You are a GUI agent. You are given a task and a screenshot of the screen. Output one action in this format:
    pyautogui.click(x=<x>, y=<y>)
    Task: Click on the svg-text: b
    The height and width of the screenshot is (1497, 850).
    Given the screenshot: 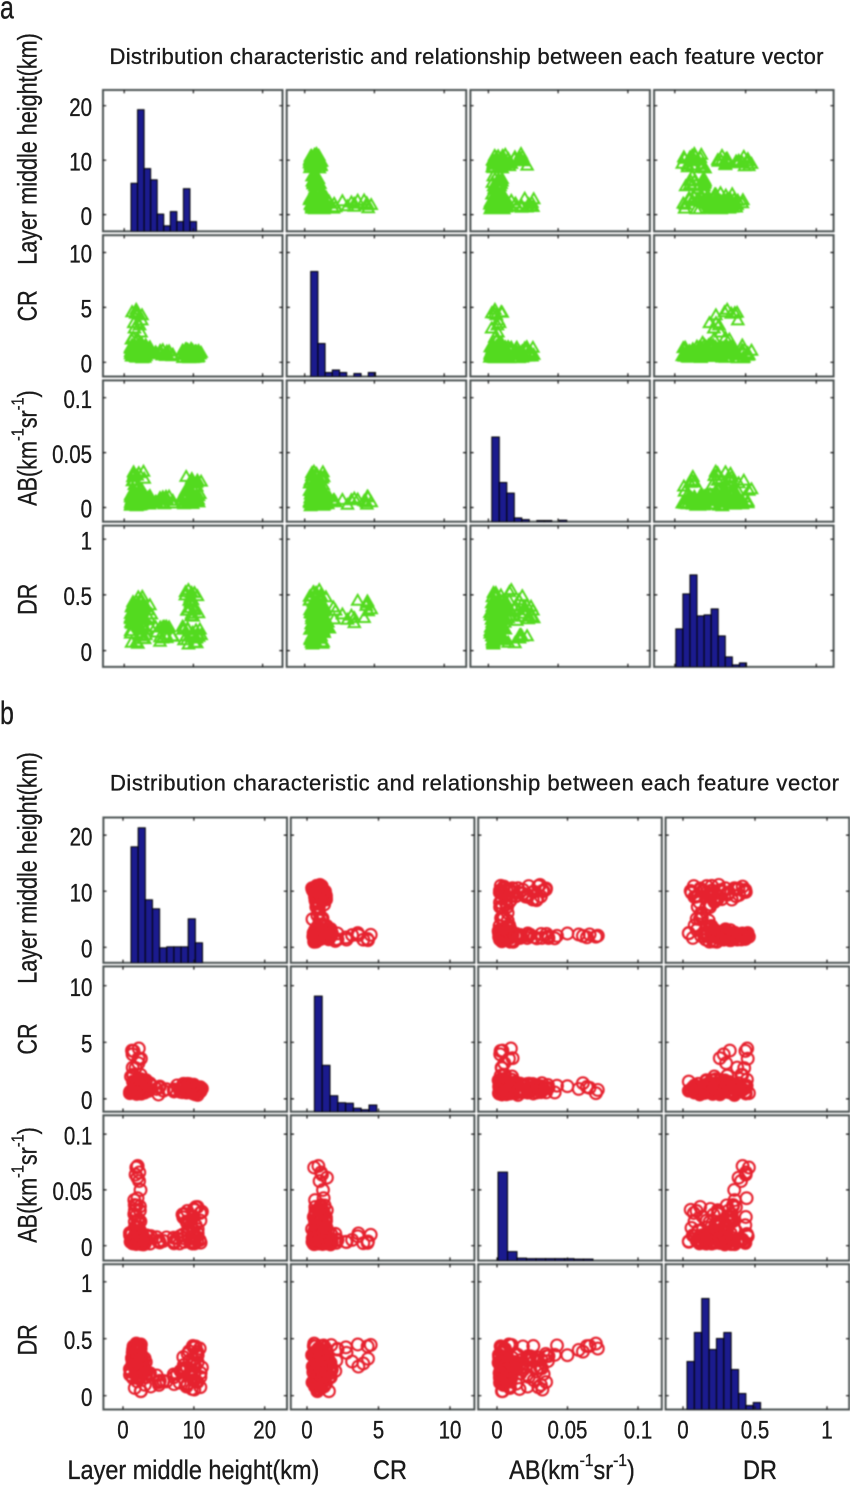 What is the action you would take?
    pyautogui.click(x=7, y=714)
    